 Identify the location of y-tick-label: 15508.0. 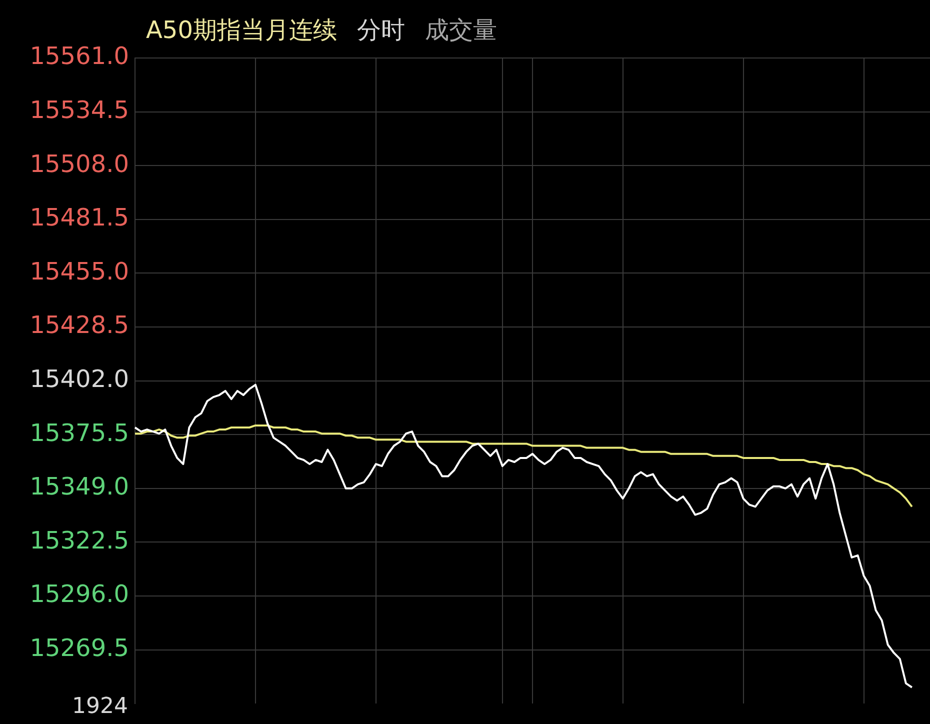
(79, 164).